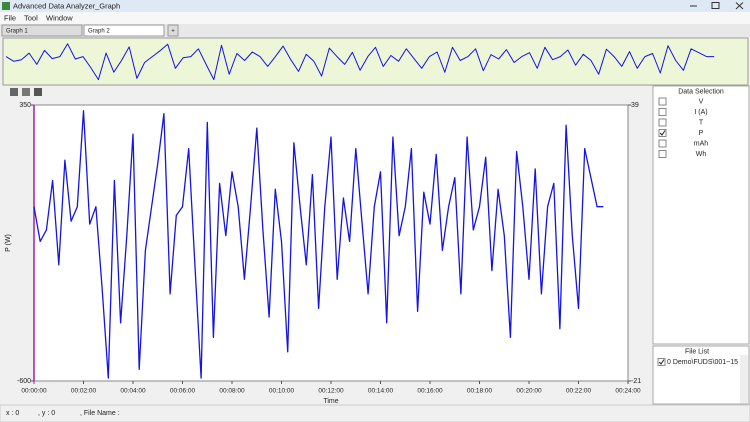 The height and width of the screenshot is (422, 750). Describe the element at coordinates (331, 391) in the screenshot. I see `x-tick-label: 00:12:00` at that location.